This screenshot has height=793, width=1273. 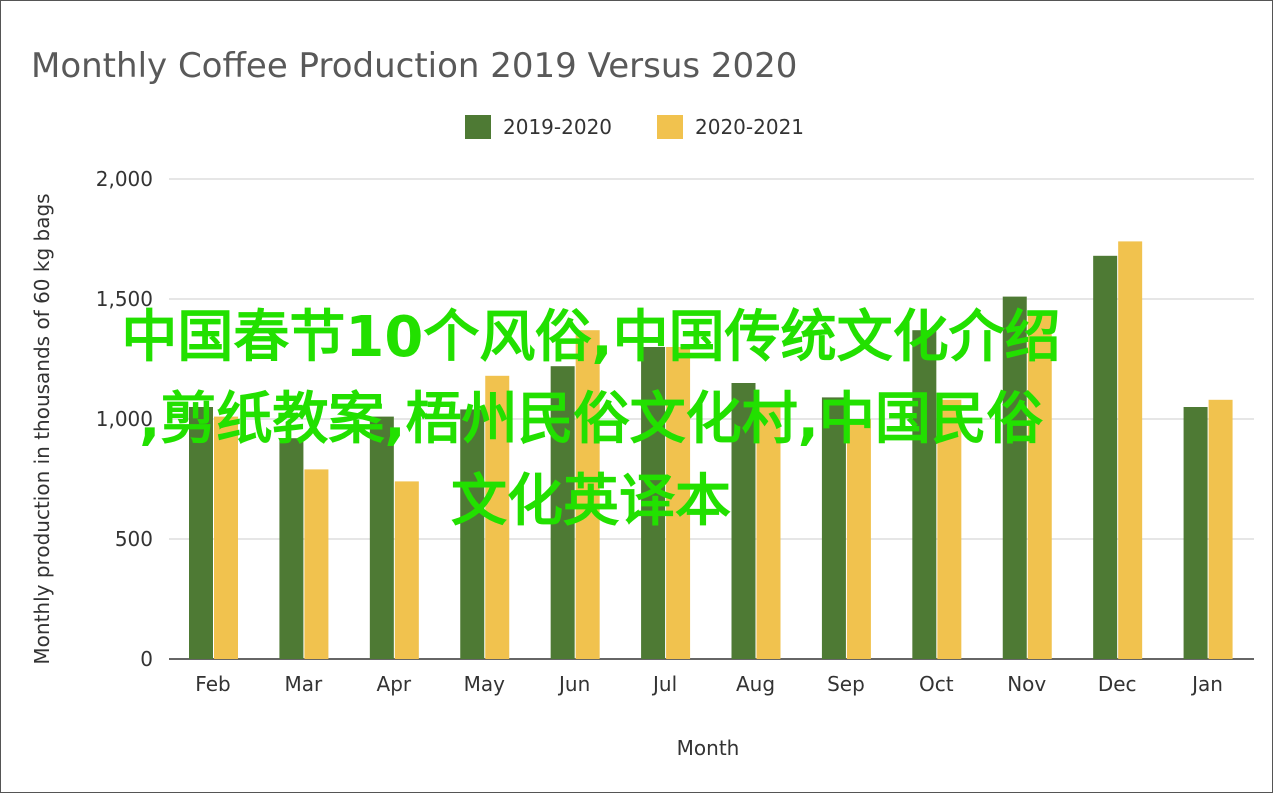 I want to click on y-tick-label: 2,000, so click(x=124, y=179).